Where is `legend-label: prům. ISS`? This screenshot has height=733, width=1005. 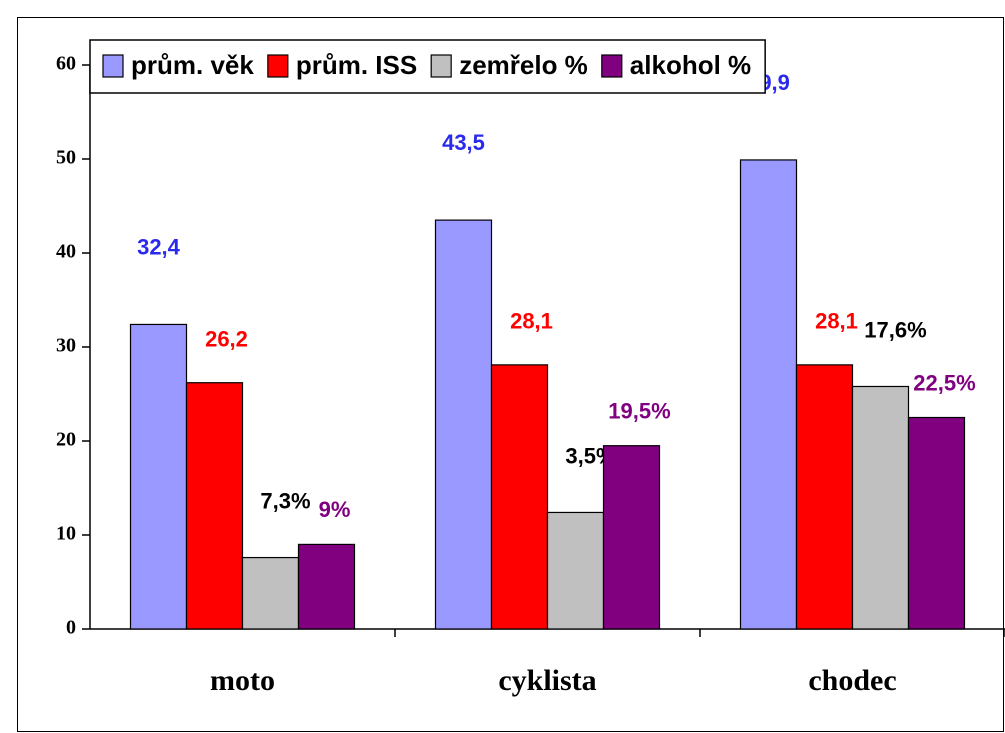
legend-label: prům. ISS is located at coordinates (356, 65).